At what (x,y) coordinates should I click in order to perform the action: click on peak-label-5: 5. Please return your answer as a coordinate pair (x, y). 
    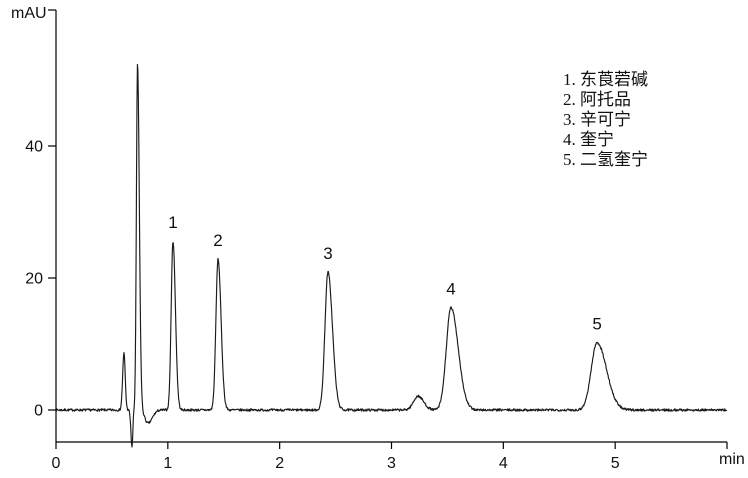
    Looking at the image, I should click on (596, 324).